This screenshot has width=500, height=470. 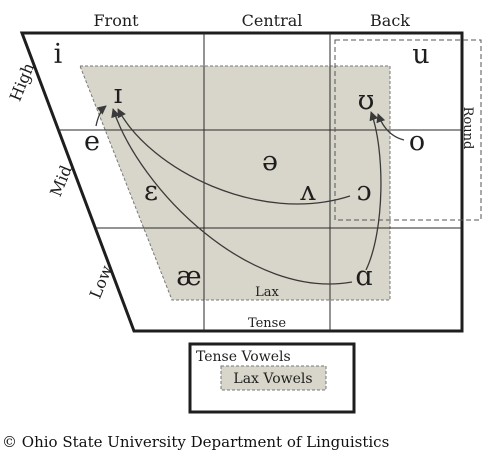 I want to click on row-high: High, so click(x=22, y=82).